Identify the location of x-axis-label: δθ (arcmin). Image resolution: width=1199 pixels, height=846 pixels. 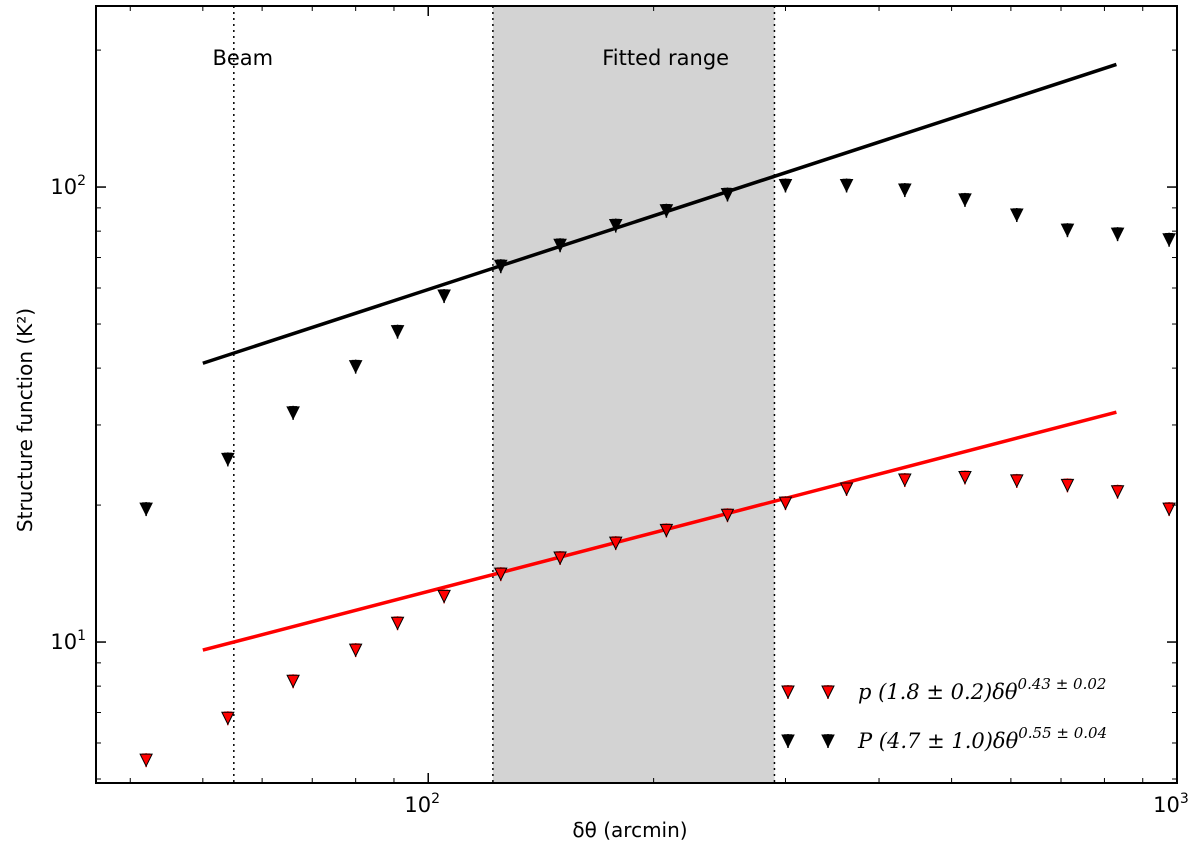
(629, 830).